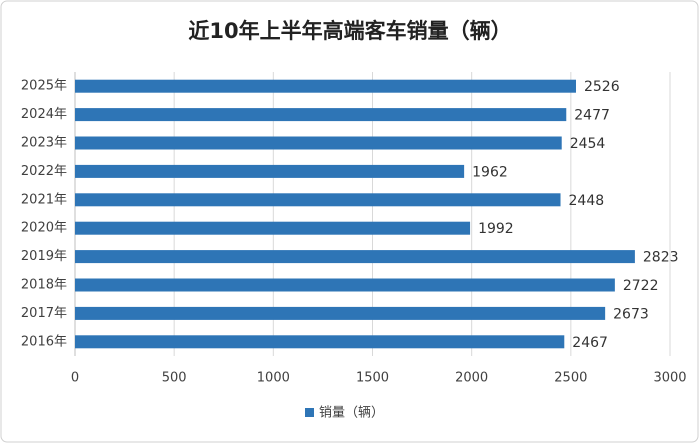 Image resolution: width=700 pixels, height=444 pixels. I want to click on x-tick-label: 500, so click(174, 378).